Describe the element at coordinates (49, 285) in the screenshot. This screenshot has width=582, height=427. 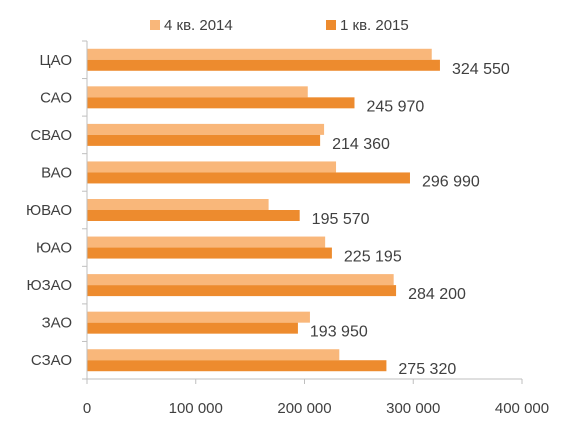
I see `category-label: ЮЗАО` at that location.